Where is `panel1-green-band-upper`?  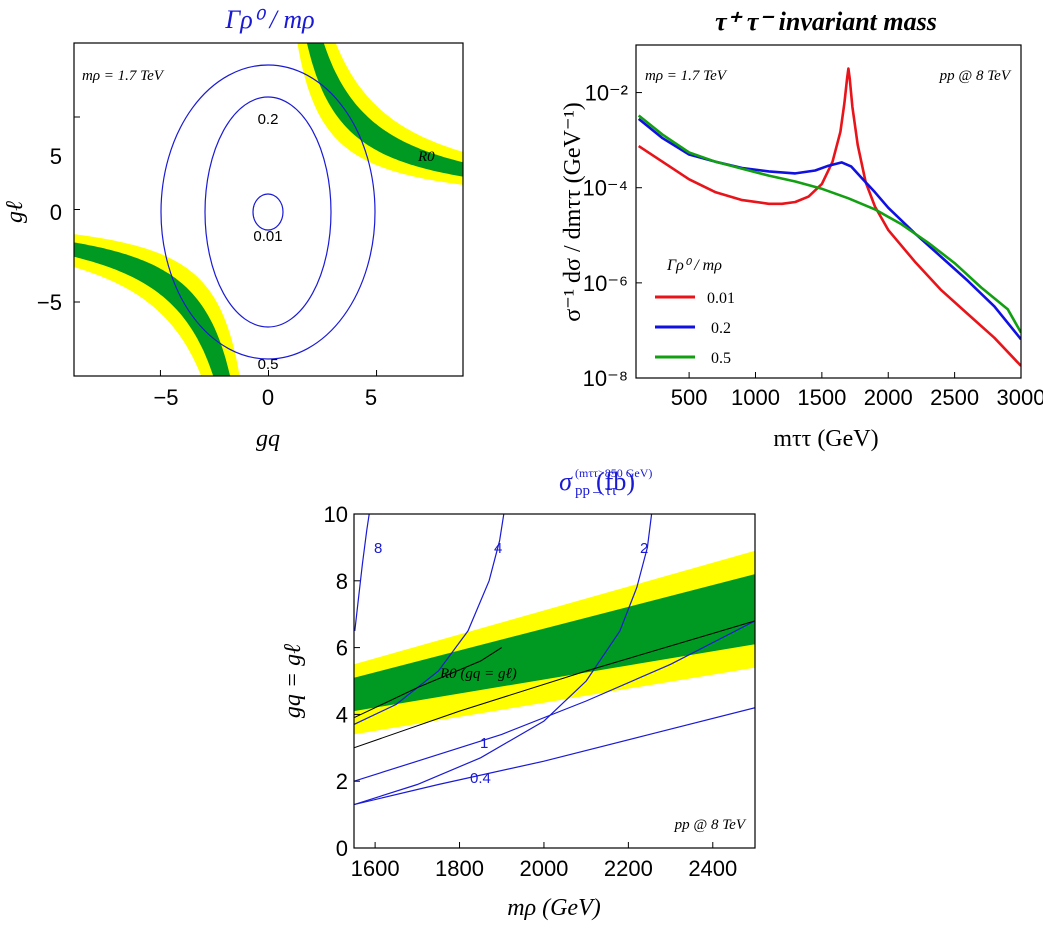 panel1-green-band-upper is located at coordinates (384, 110).